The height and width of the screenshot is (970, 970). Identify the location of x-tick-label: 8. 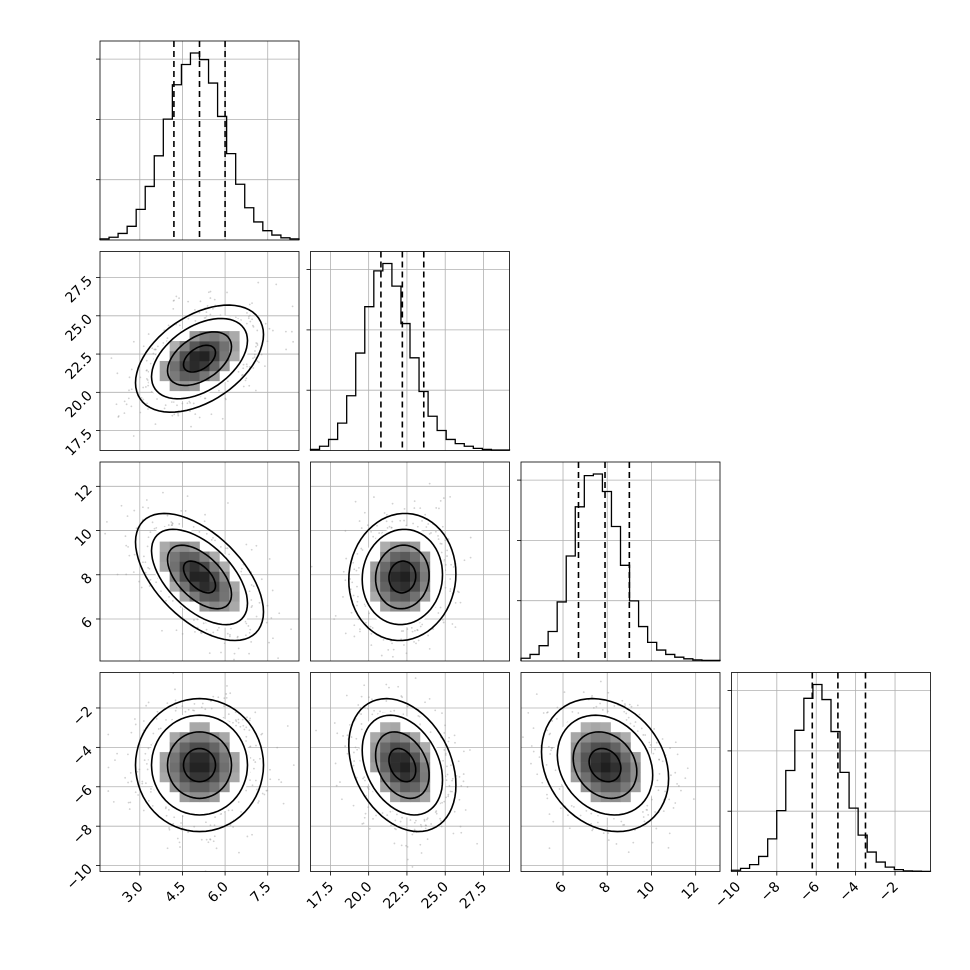
(605, 888).